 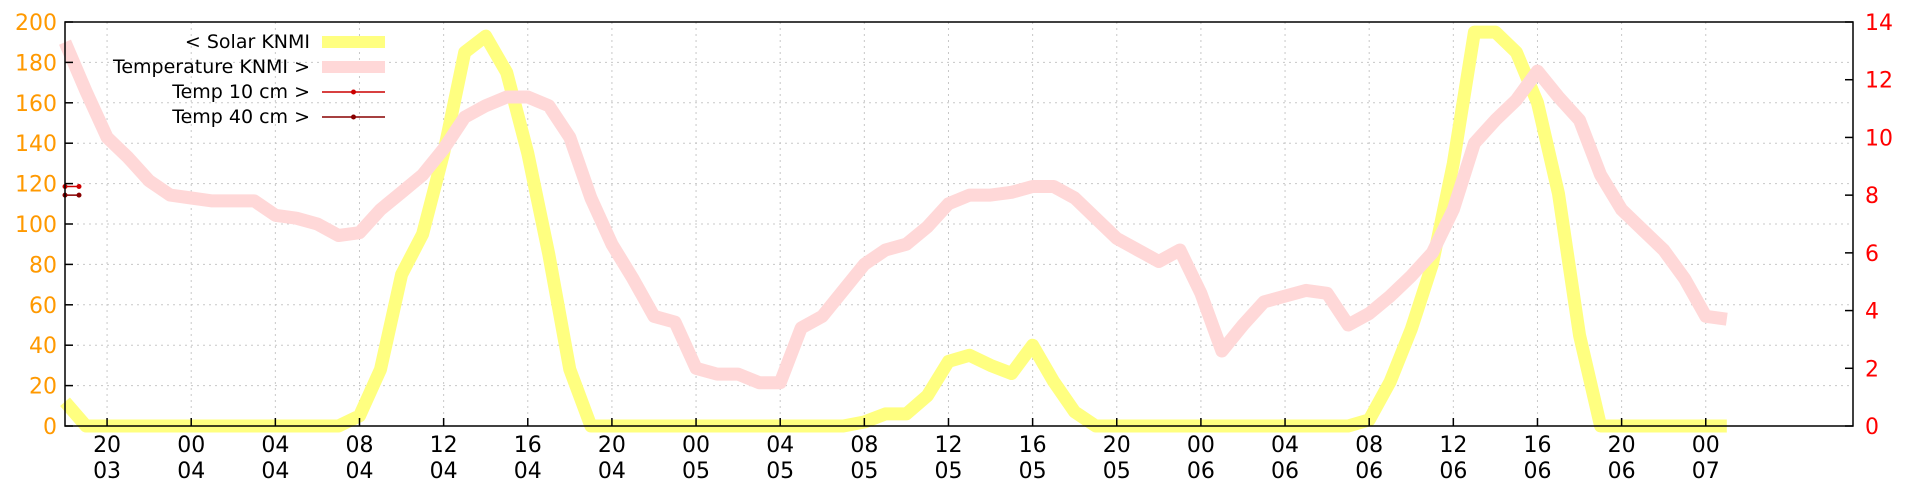 What do you see at coordinates (36, 144) in the screenshot?
I see `left-tick-label: 140` at bounding box center [36, 144].